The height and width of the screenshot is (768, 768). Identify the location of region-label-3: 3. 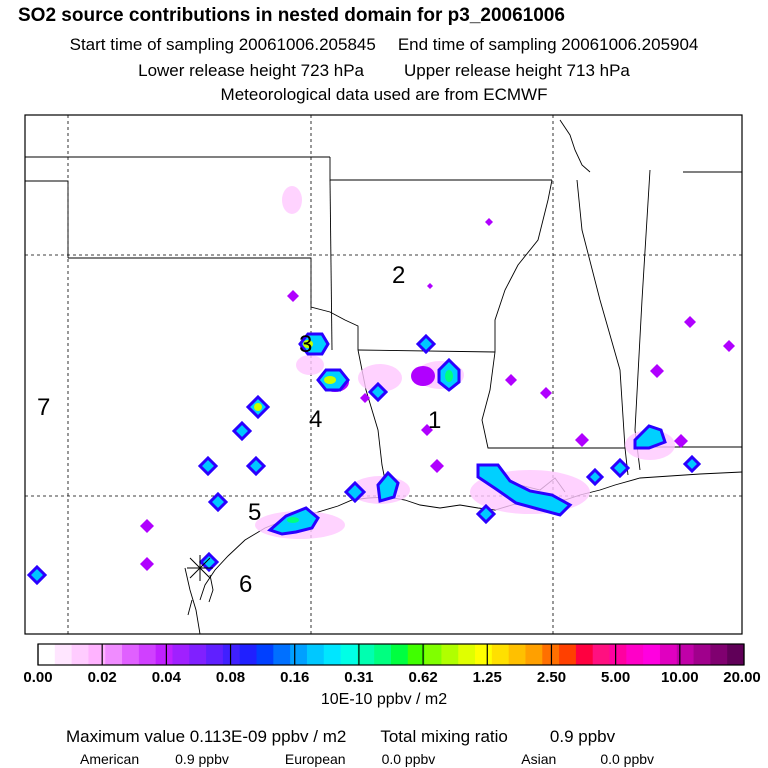
(305, 344).